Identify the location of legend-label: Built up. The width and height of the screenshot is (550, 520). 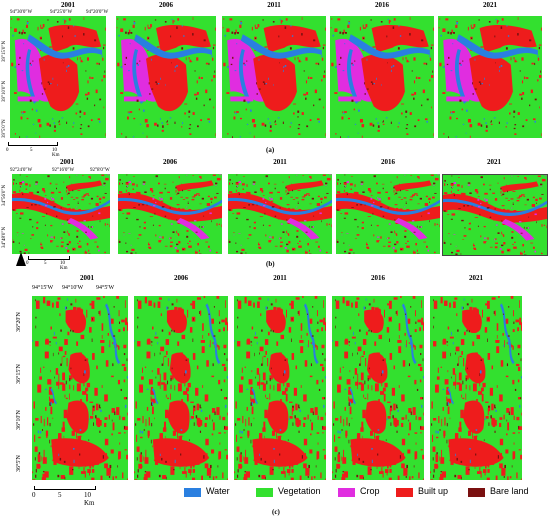
(433, 491).